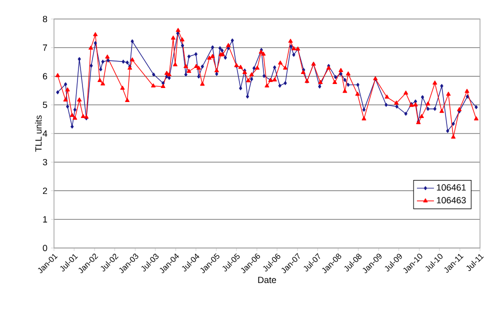  What do you see at coordinates (267, 280) in the screenshot?
I see `x-axis-title: Date` at bounding box center [267, 280].